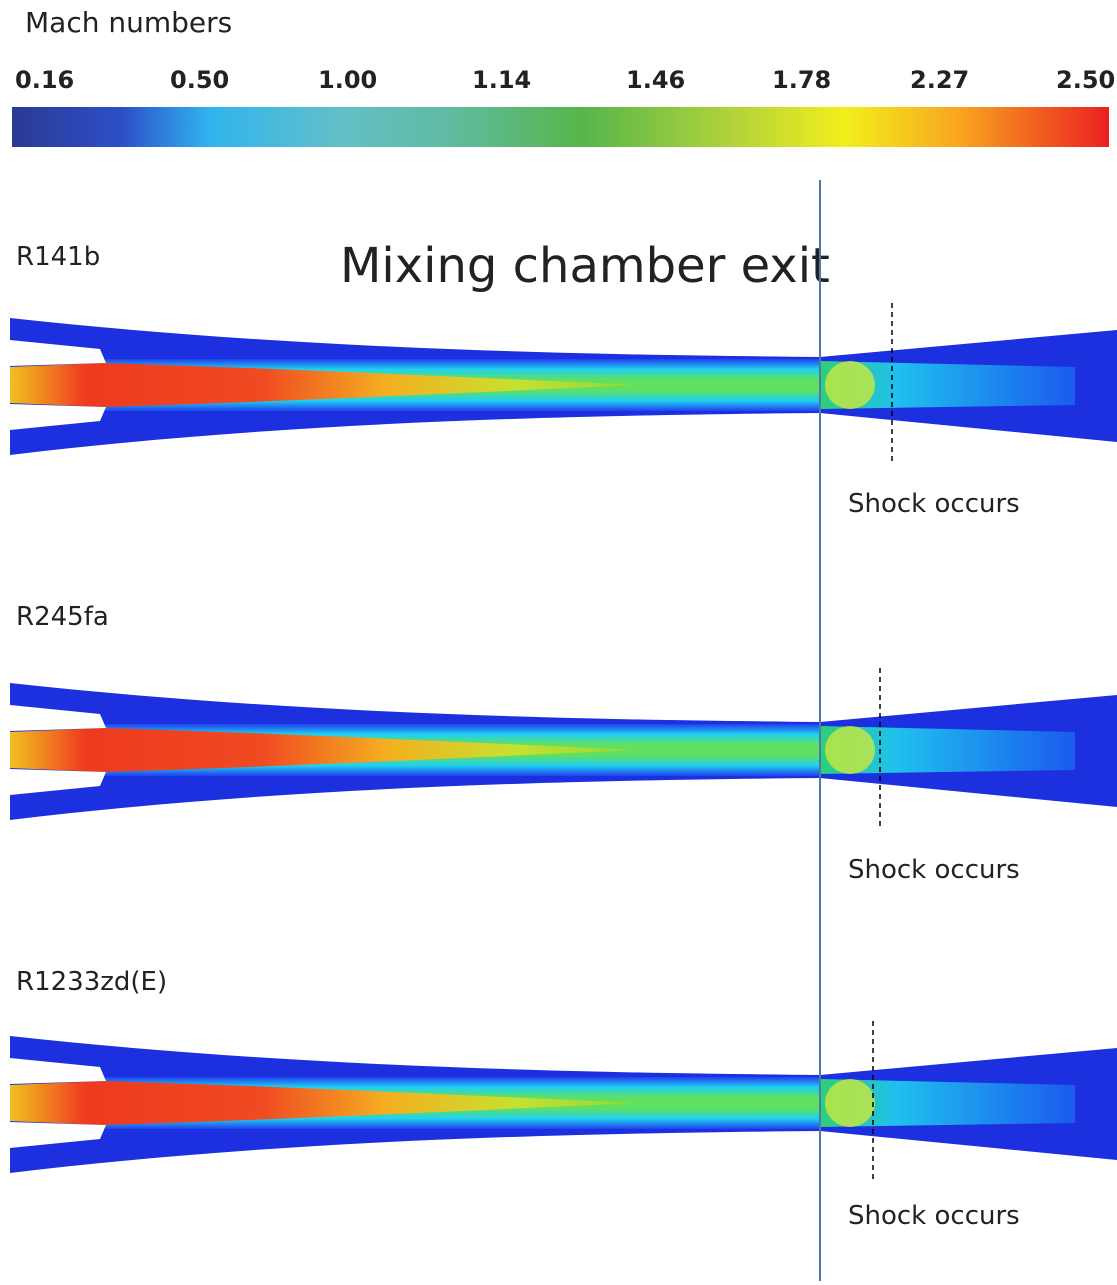 The image size is (1117, 1285). Describe the element at coordinates (560, 127) in the screenshot. I see `colorbar` at that location.